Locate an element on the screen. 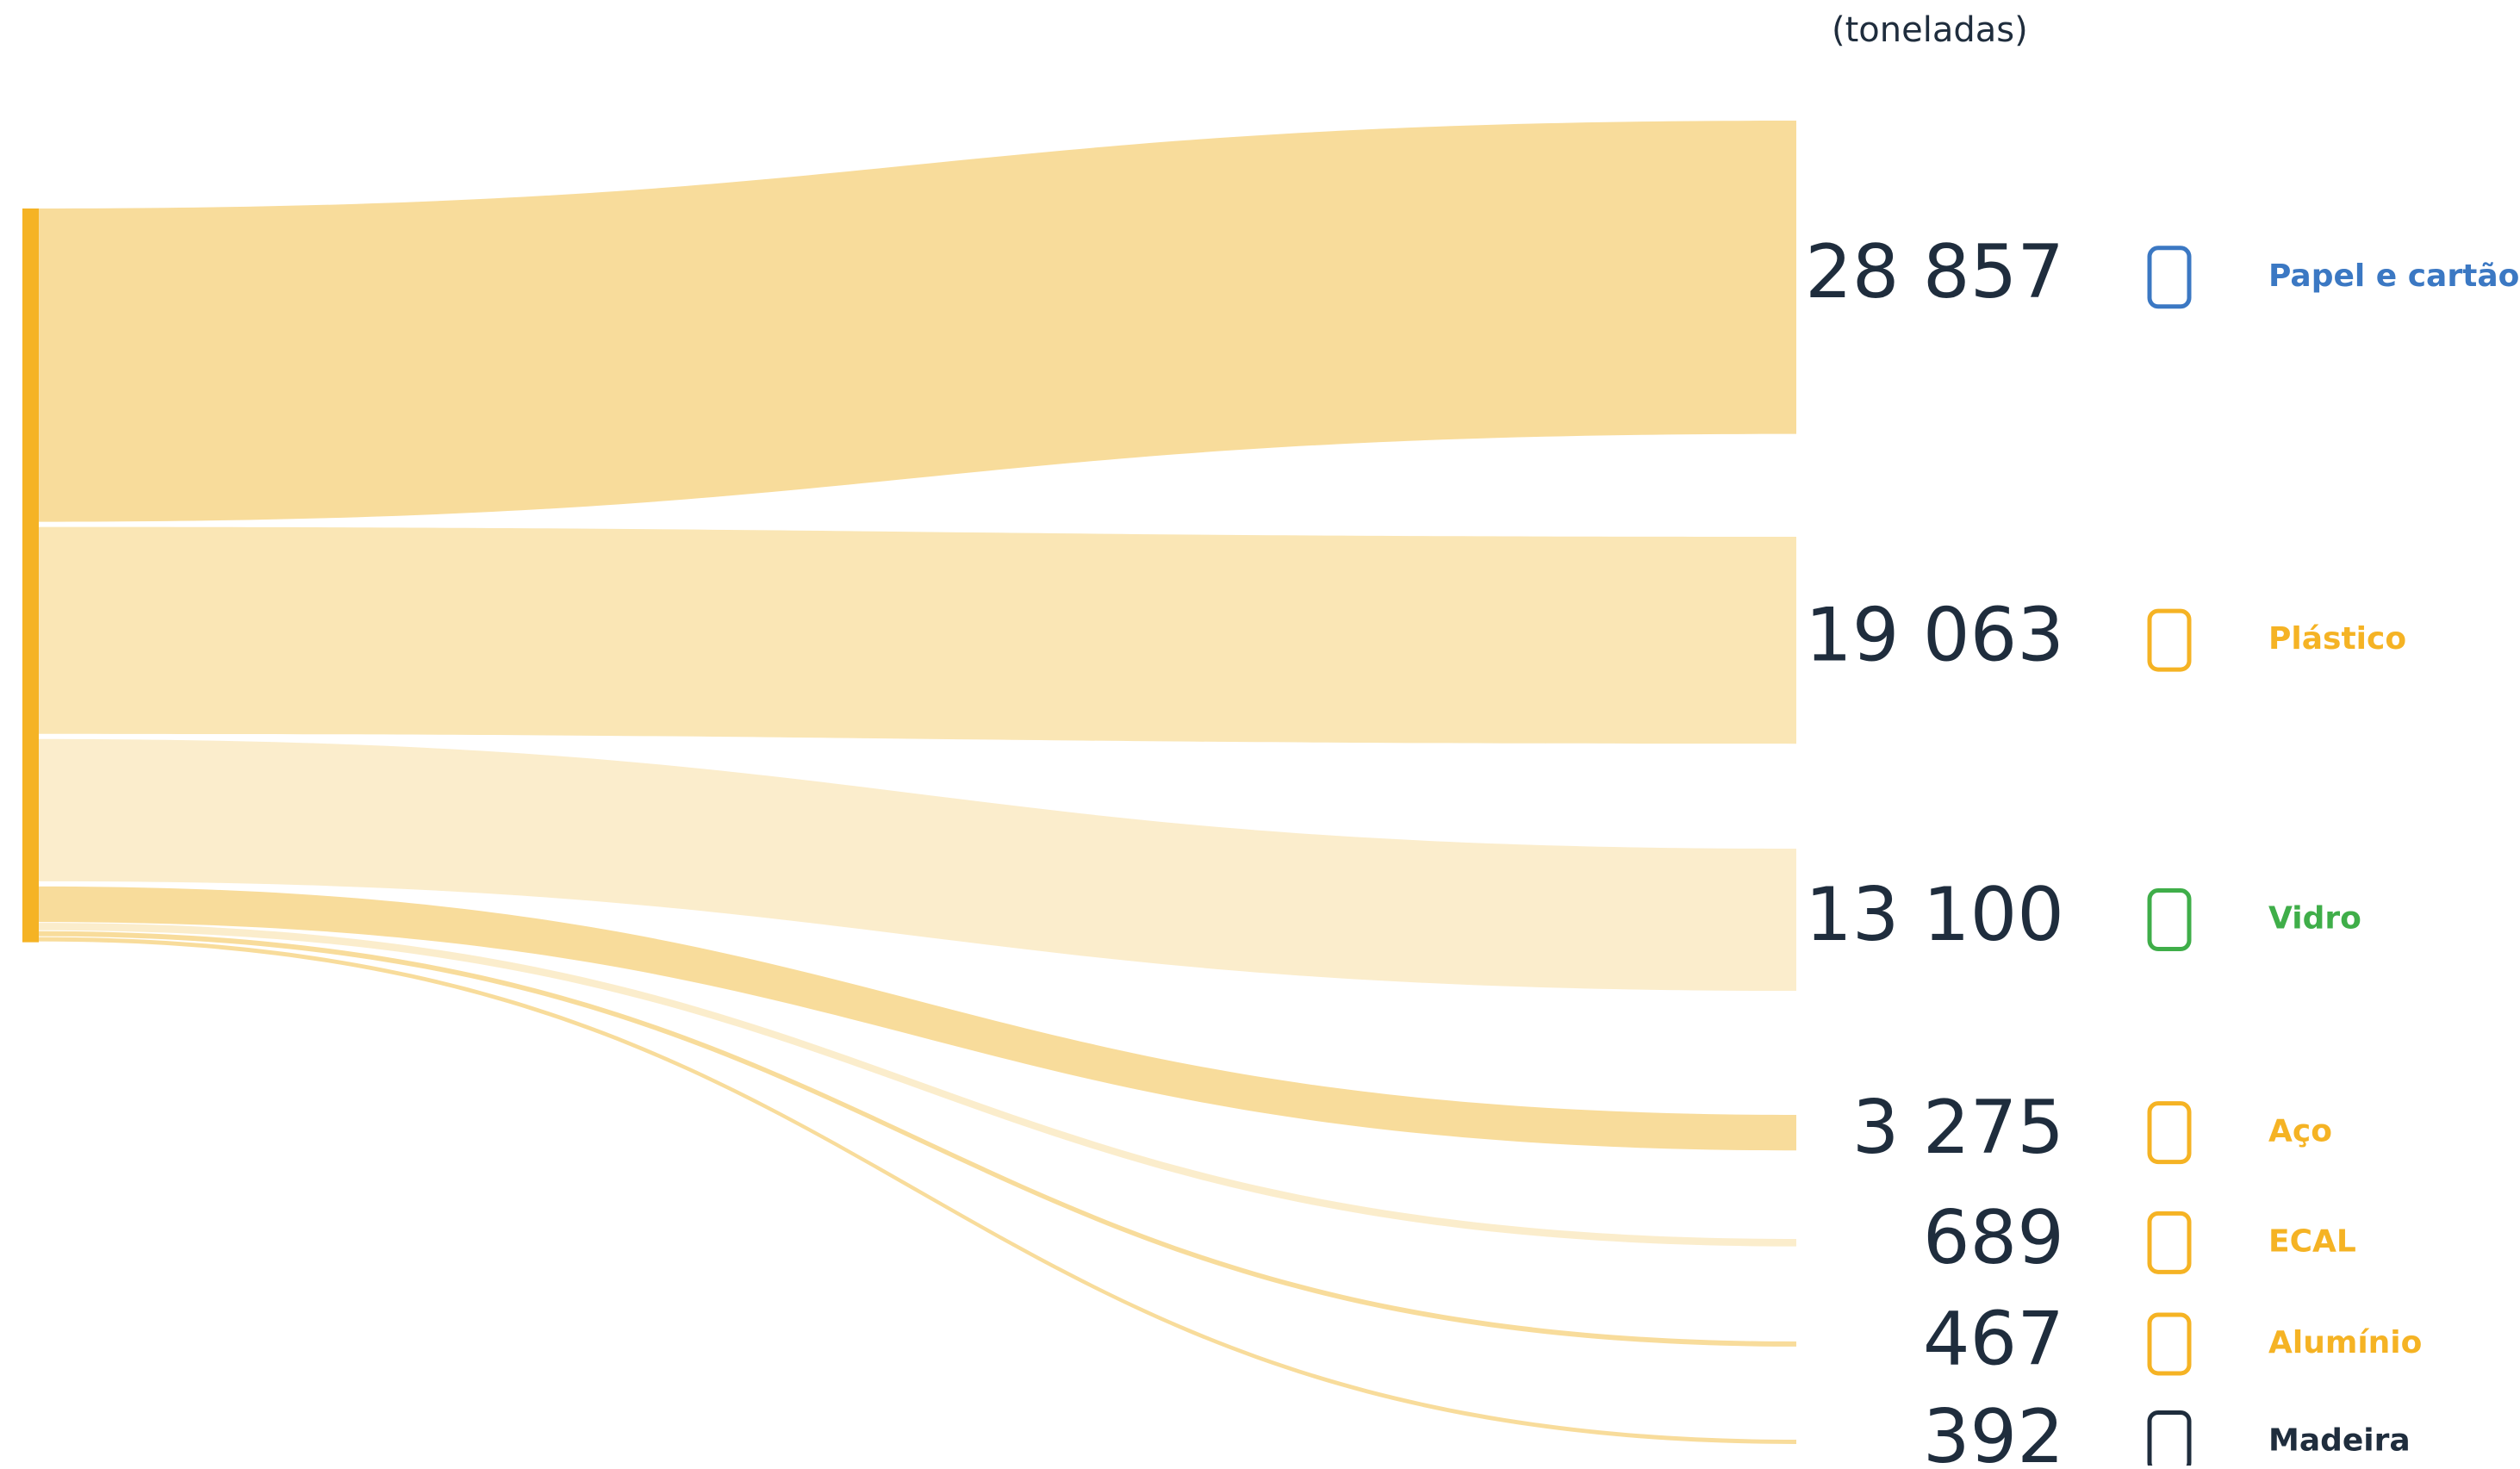 The height and width of the screenshot is (1469, 2520). category-label: Madeira is located at coordinates (2340, 1440).